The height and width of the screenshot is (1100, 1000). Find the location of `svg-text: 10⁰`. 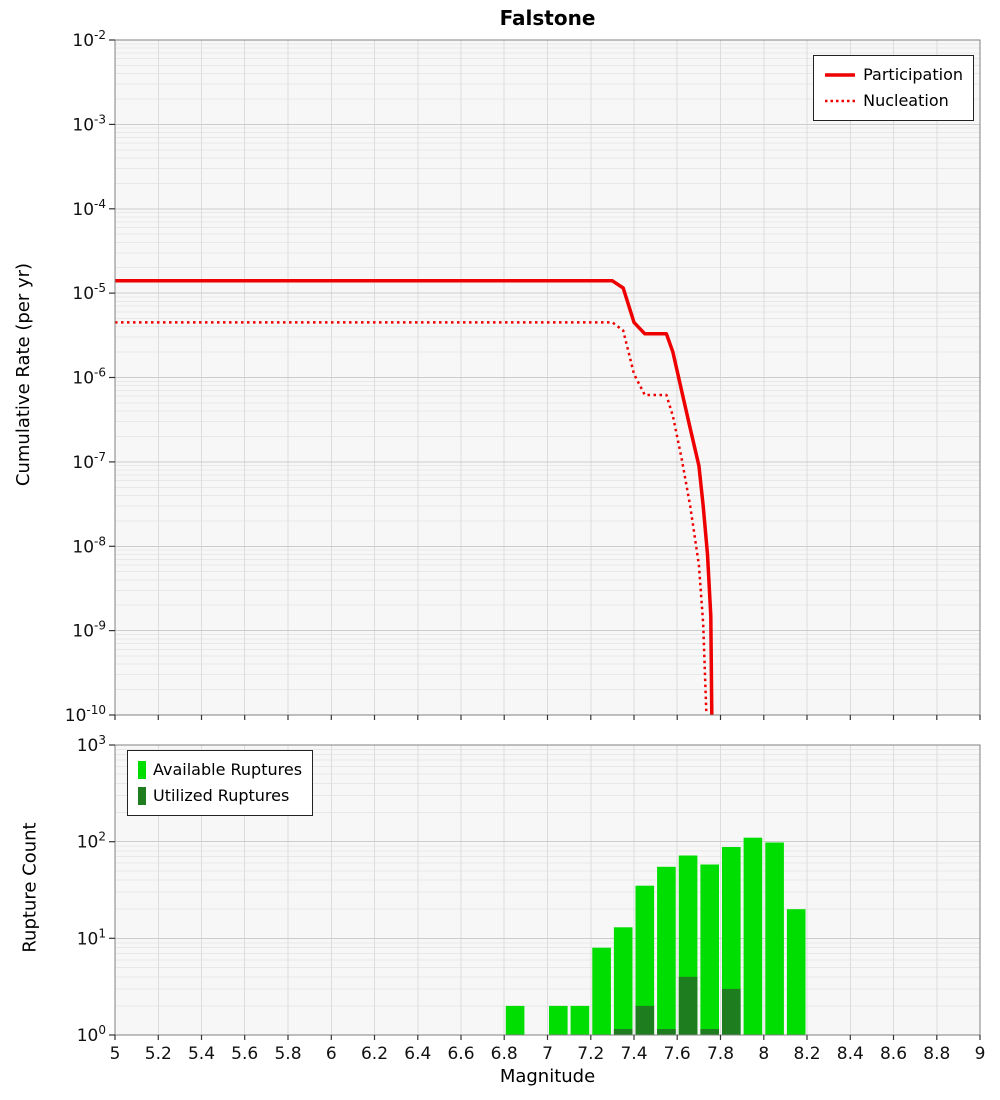

svg-text: 10⁰ is located at coordinates (91, 1034).